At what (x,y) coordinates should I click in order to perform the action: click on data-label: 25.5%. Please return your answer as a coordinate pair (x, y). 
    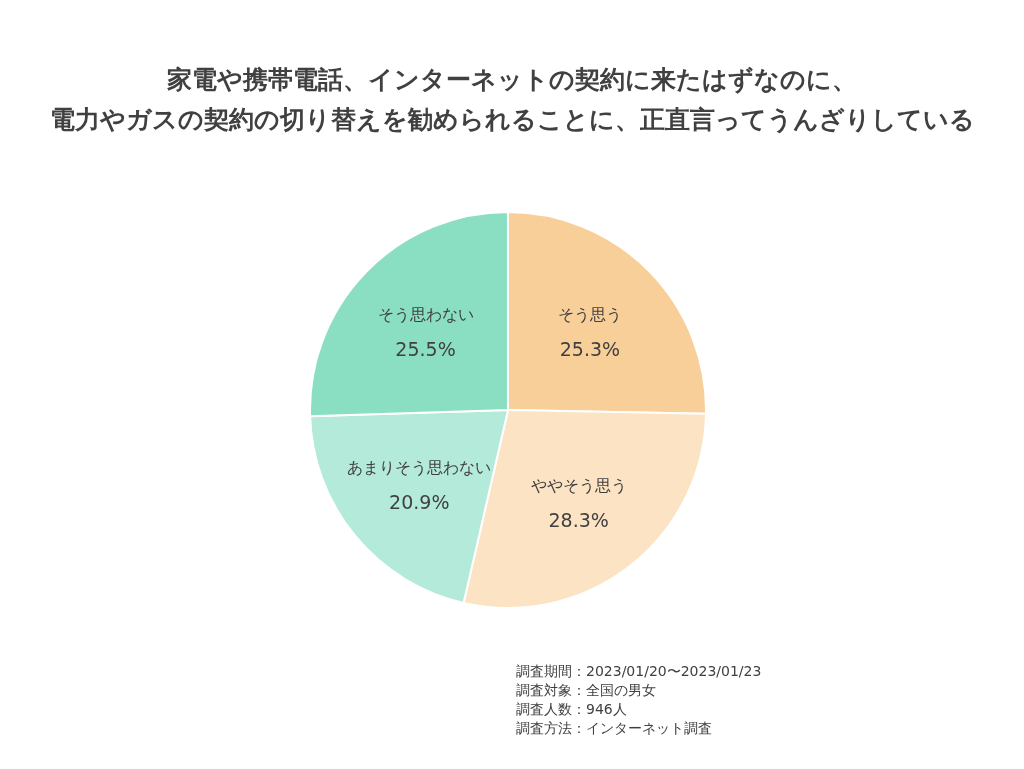
    Looking at the image, I should click on (425, 349).